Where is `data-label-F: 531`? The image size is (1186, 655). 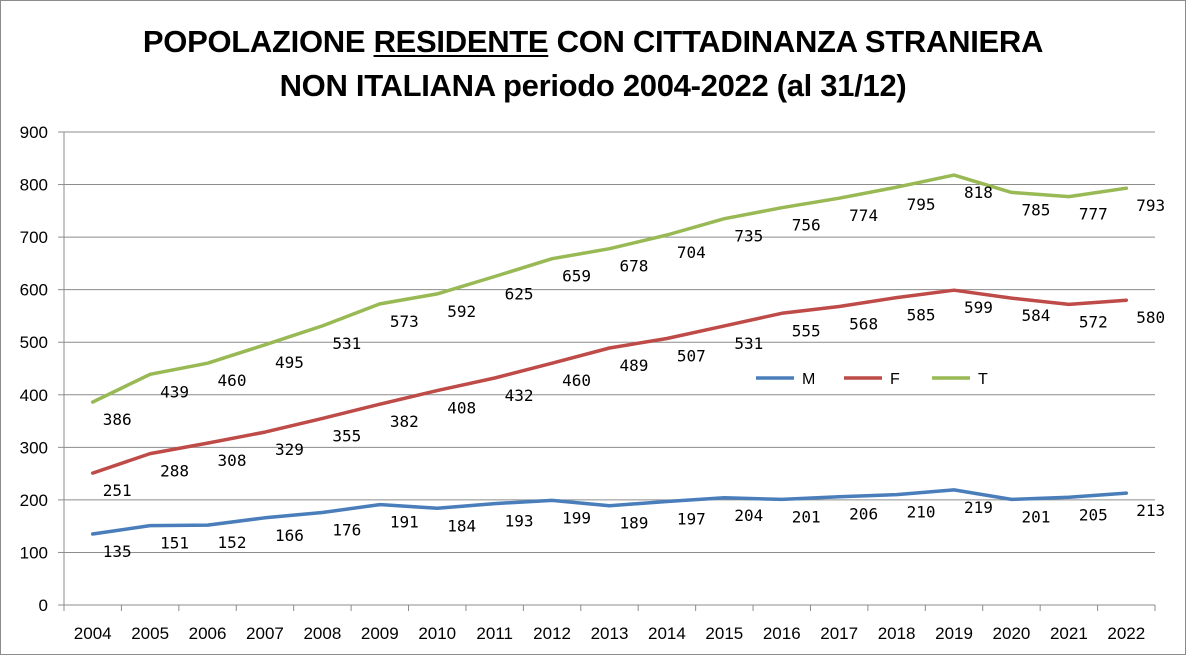 data-label-F: 531 is located at coordinates (748, 343).